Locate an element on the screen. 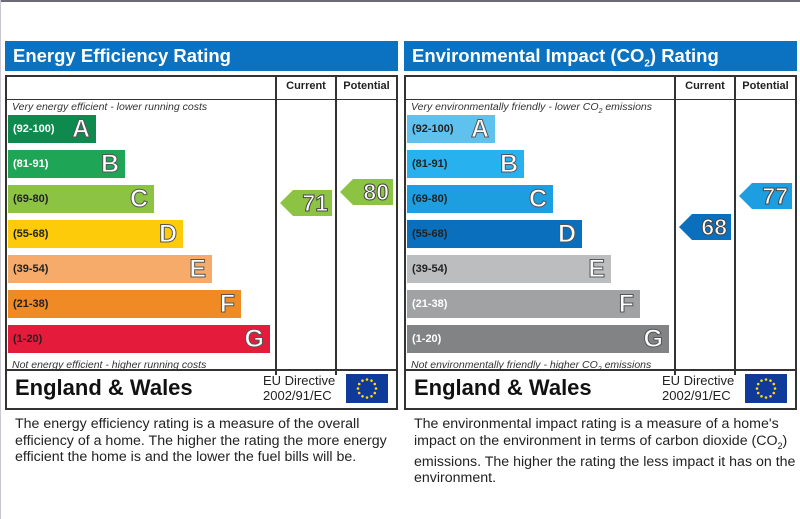 Image resolution: width=800 pixels, height=519 pixels. current-rating-arrow: 71 is located at coordinates (306, 203).